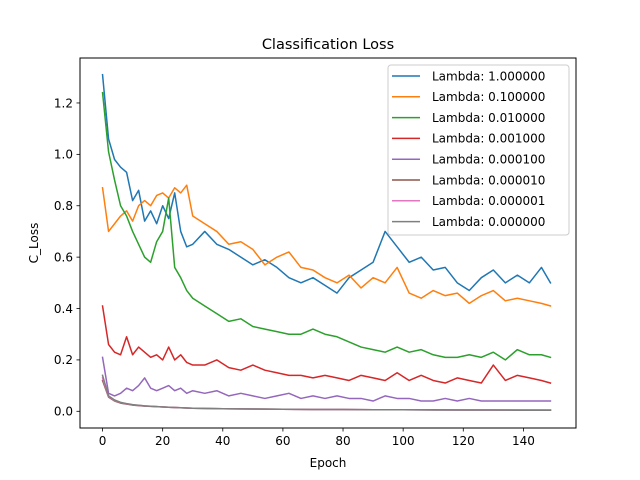  What do you see at coordinates (63, 103) in the screenshot?
I see `y-tick-label: 1.2` at bounding box center [63, 103].